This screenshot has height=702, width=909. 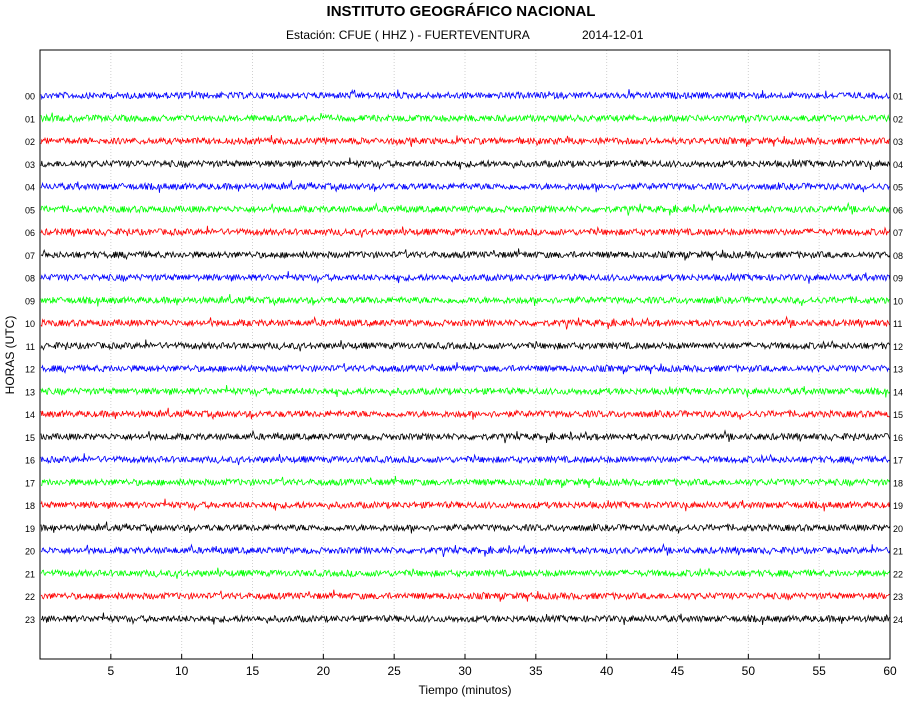 What do you see at coordinates (30, 97) in the screenshot?
I see `hour-label-left: 00` at bounding box center [30, 97].